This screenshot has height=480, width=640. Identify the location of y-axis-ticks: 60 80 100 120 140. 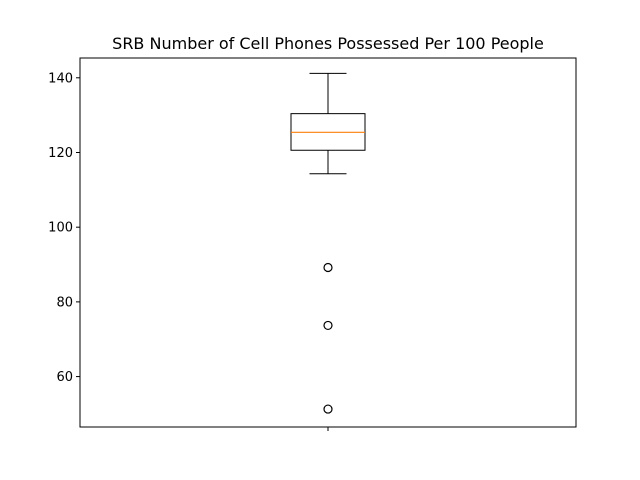
(64, 228).